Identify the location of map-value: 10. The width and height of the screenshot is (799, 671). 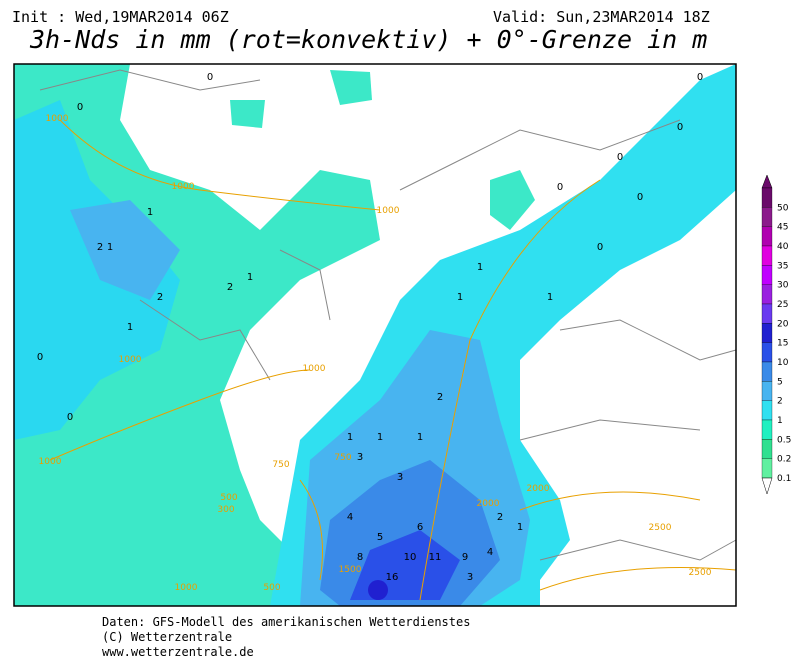
(410, 557).